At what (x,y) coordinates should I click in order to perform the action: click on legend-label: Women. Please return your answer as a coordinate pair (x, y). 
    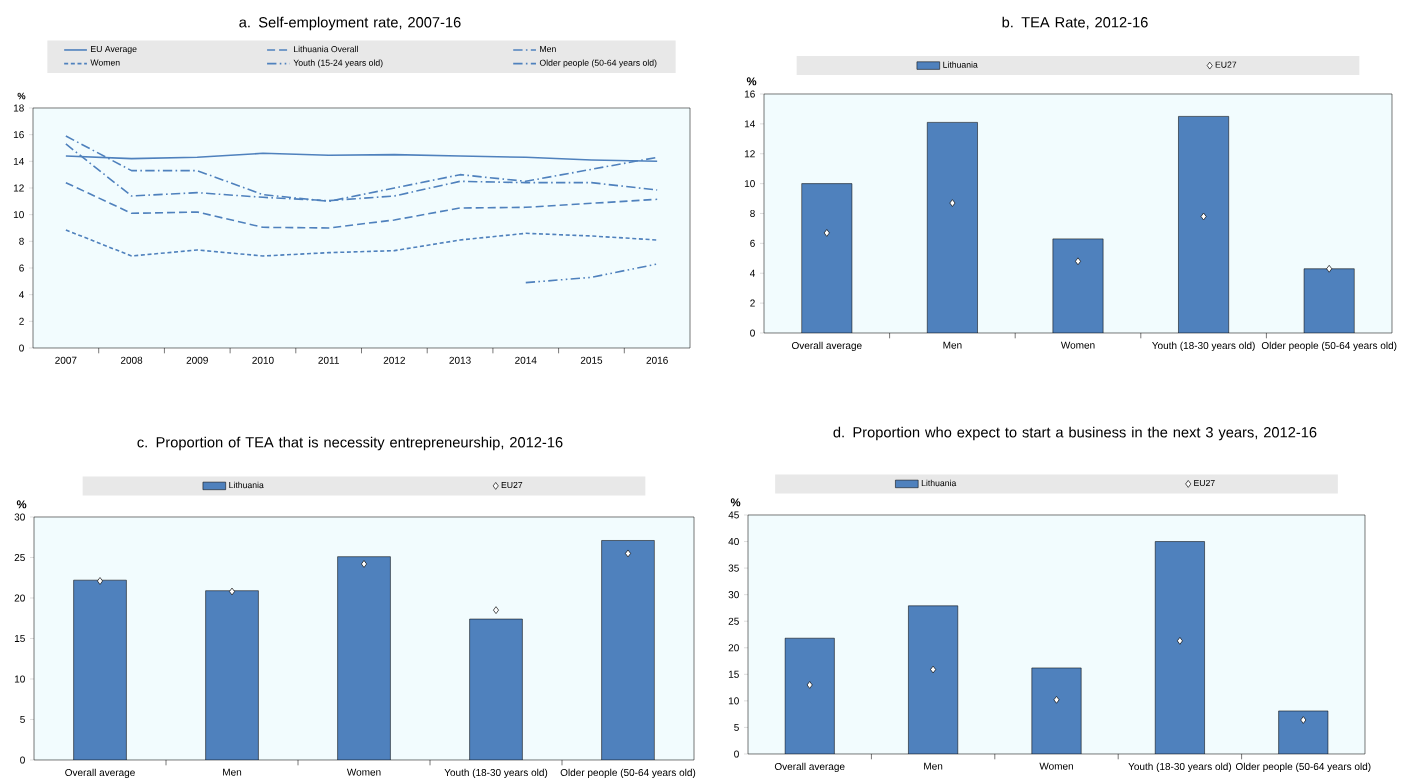
    Looking at the image, I should click on (105, 62).